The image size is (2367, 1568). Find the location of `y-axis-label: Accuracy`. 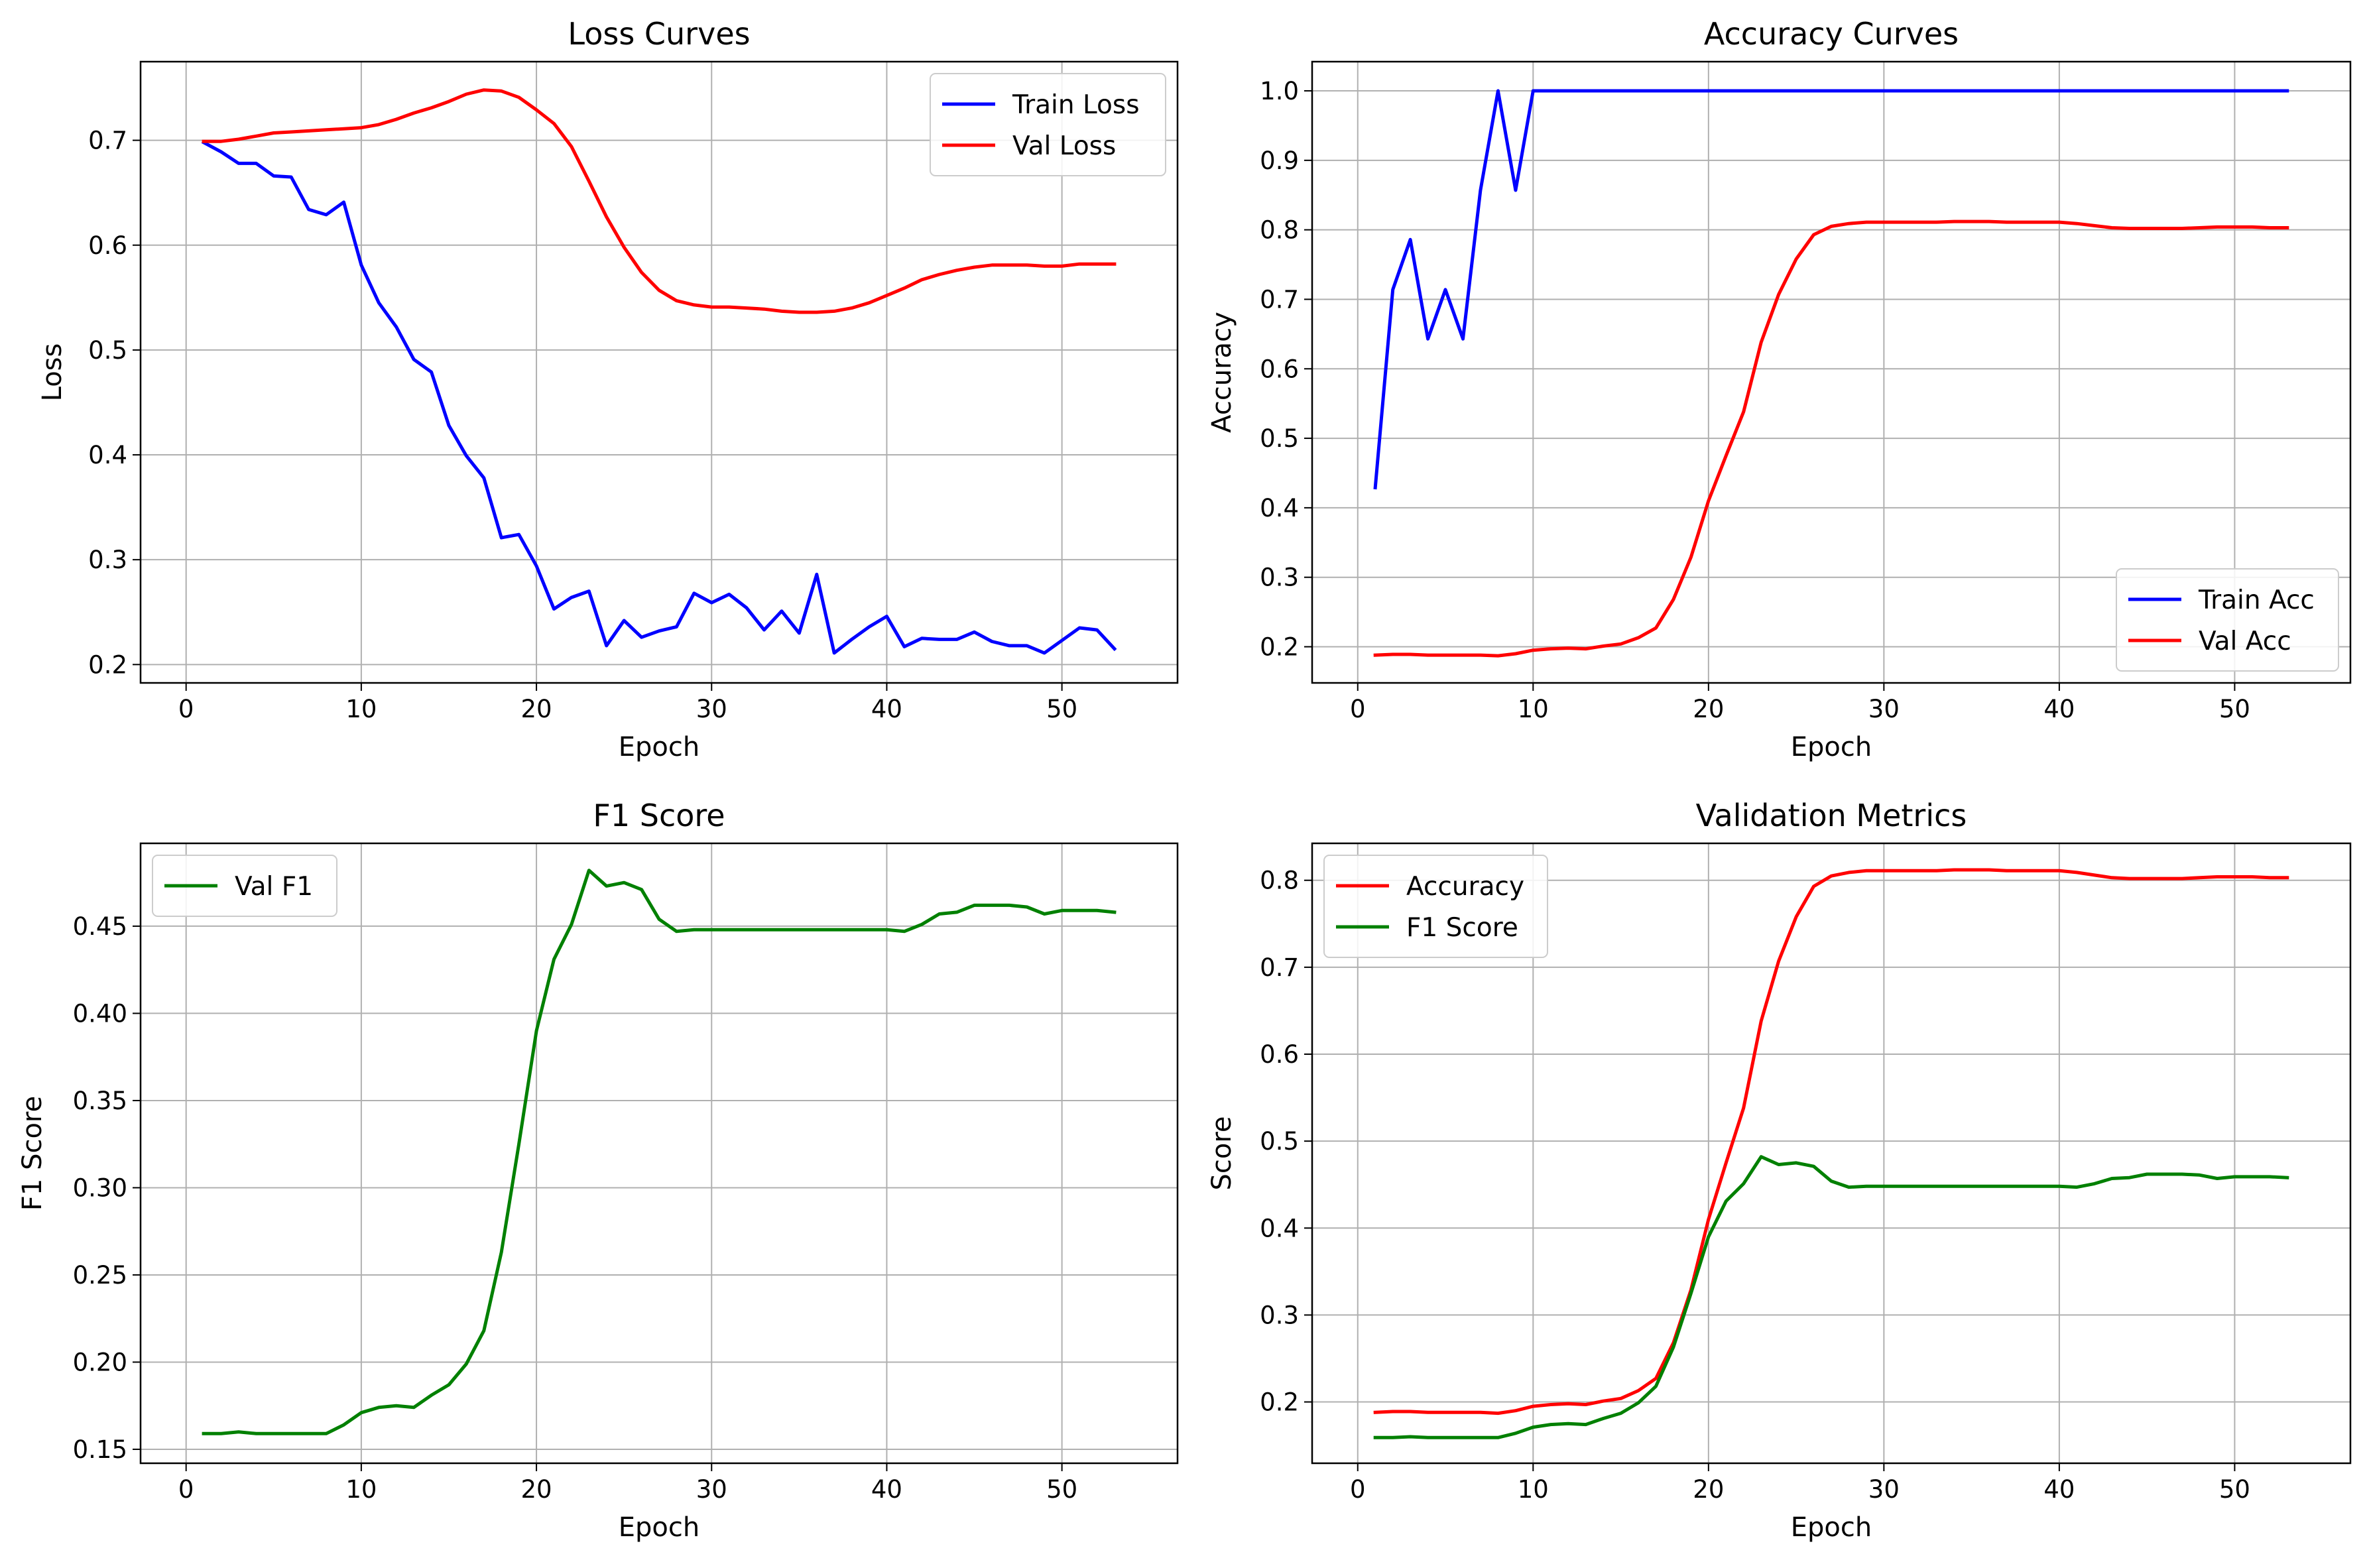

y-axis-label: Accuracy is located at coordinates (1222, 372).